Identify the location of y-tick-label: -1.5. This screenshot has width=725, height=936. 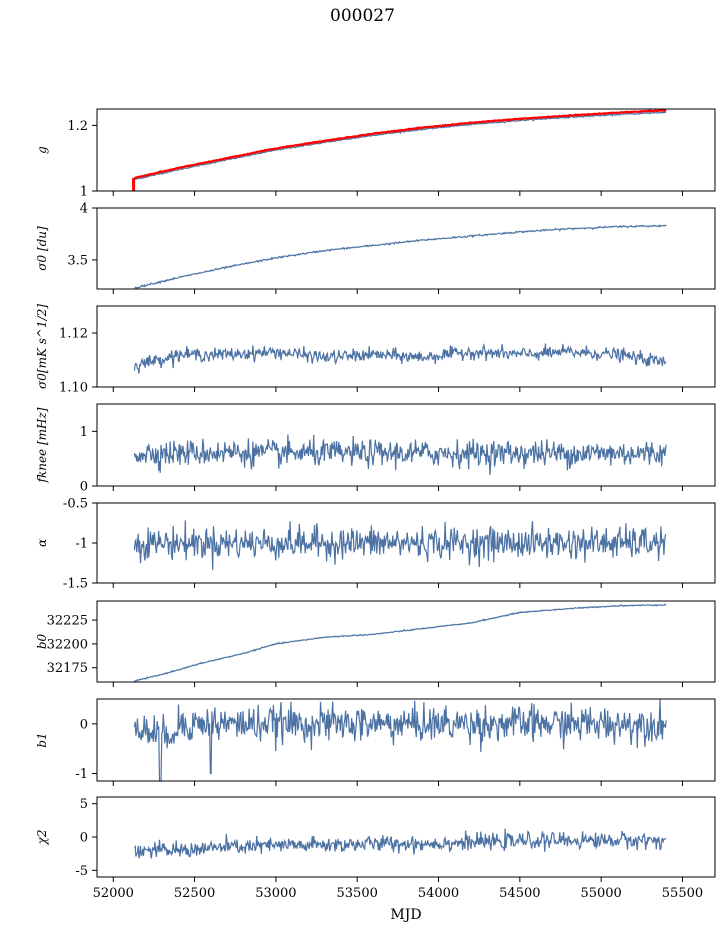
(75, 584).